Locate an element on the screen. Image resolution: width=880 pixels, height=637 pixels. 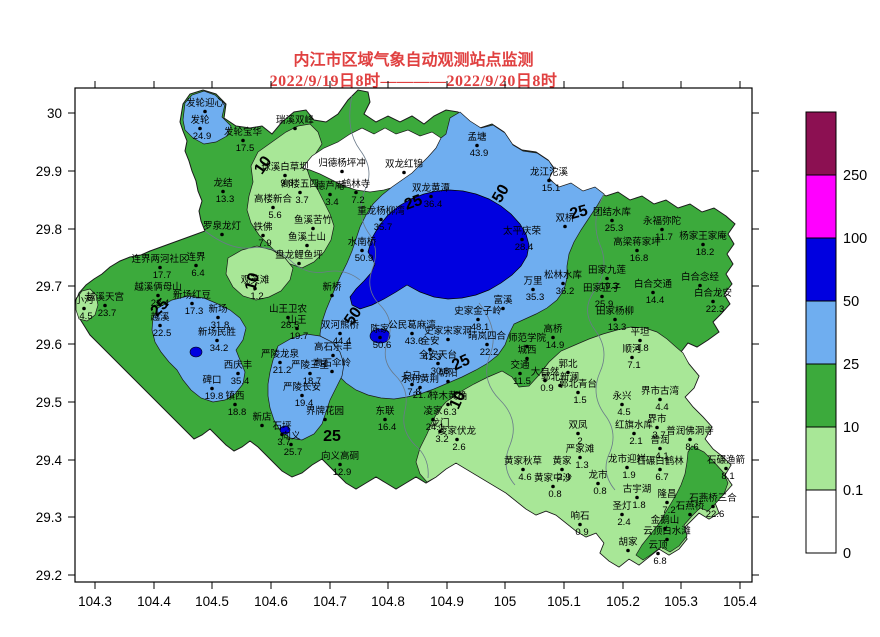
zone-dark-blue-spot-south is located at coordinates (285, 430).